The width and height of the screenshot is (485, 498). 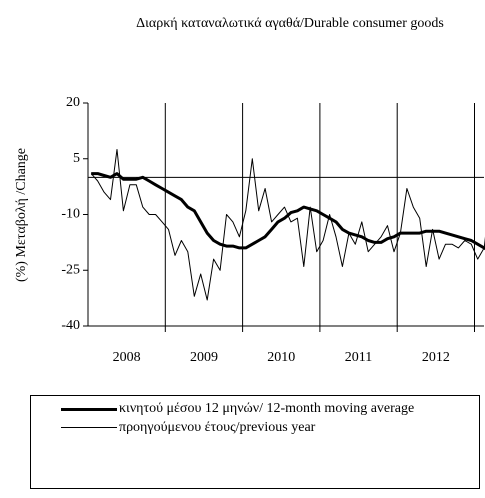 I want to click on y-tick-label: -40, so click(x=70, y=325).